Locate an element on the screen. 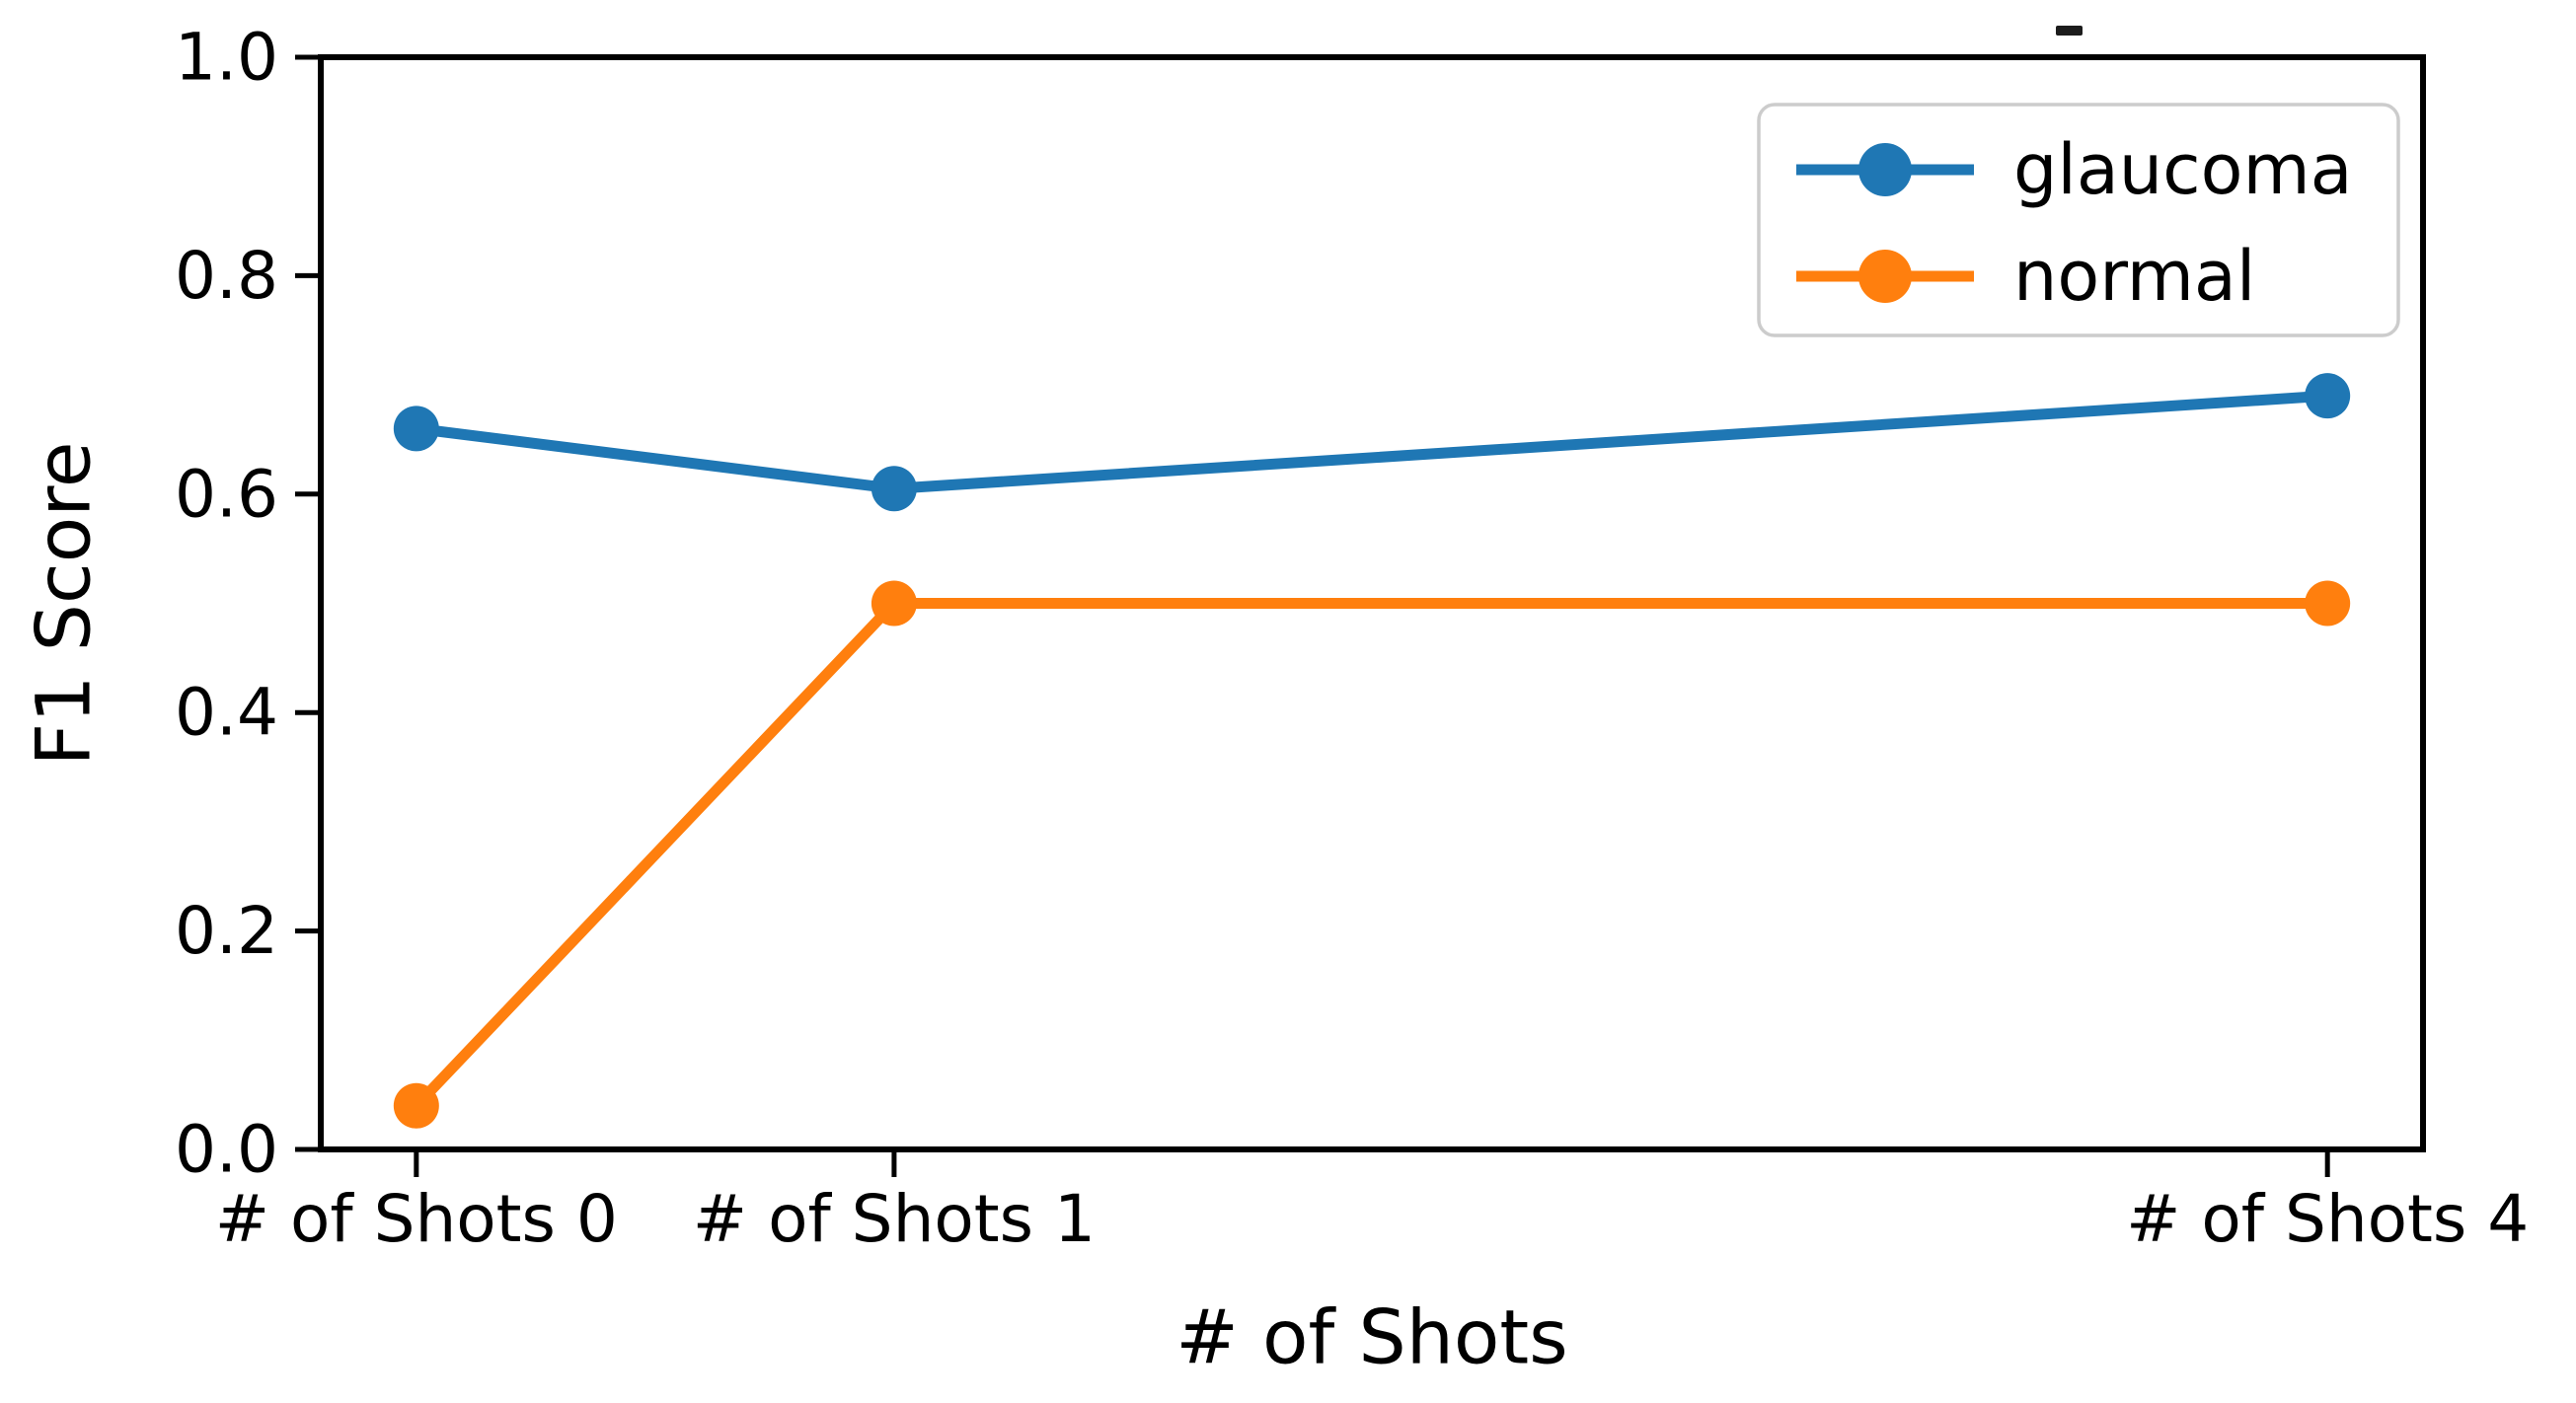  x-axis-title: # of Shots is located at coordinates (1371, 1337).